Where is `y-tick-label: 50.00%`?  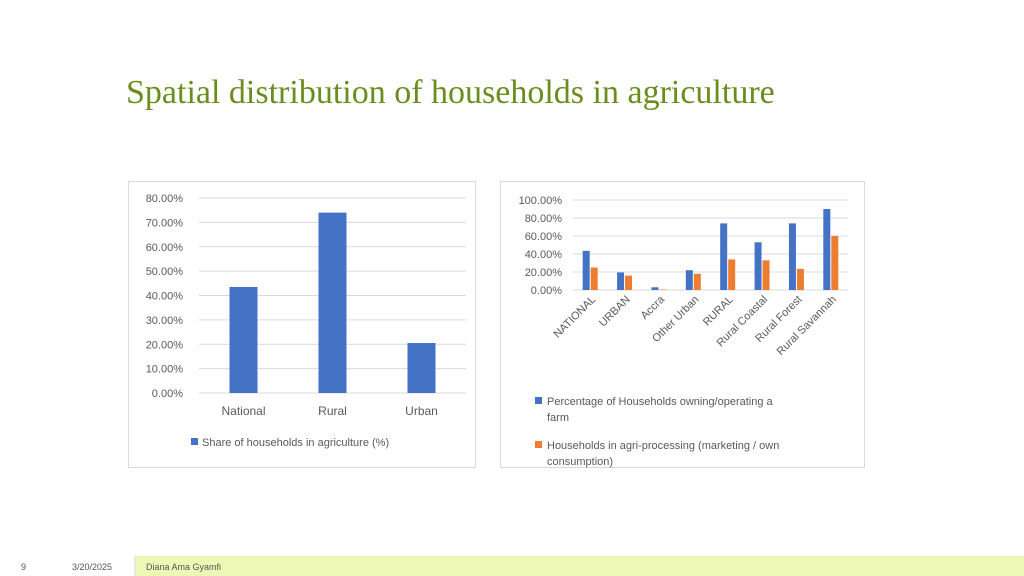
y-tick-label: 50.00% is located at coordinates (165, 272).